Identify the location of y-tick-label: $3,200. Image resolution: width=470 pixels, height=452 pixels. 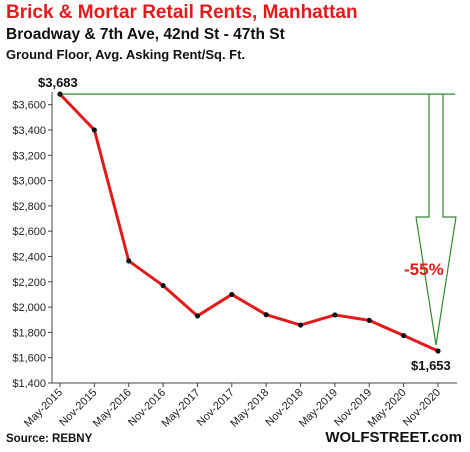
(29, 156).